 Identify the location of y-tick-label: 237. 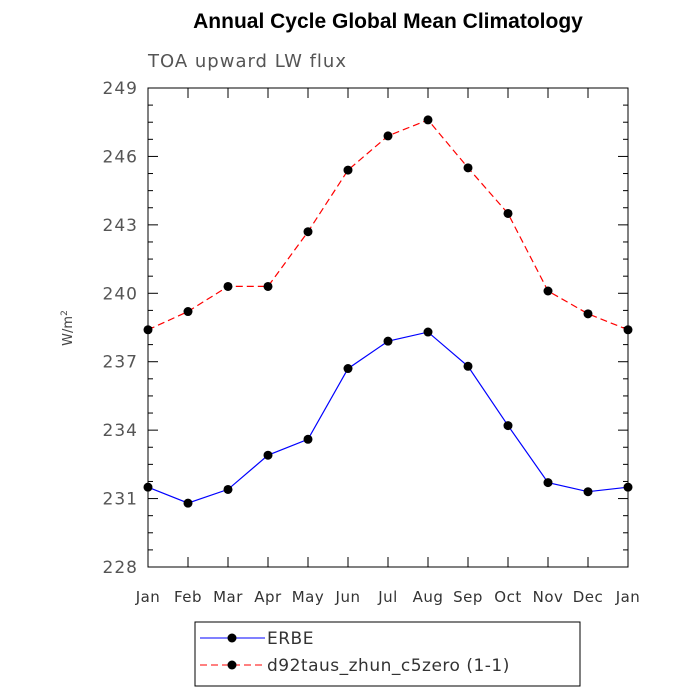
(120, 363).